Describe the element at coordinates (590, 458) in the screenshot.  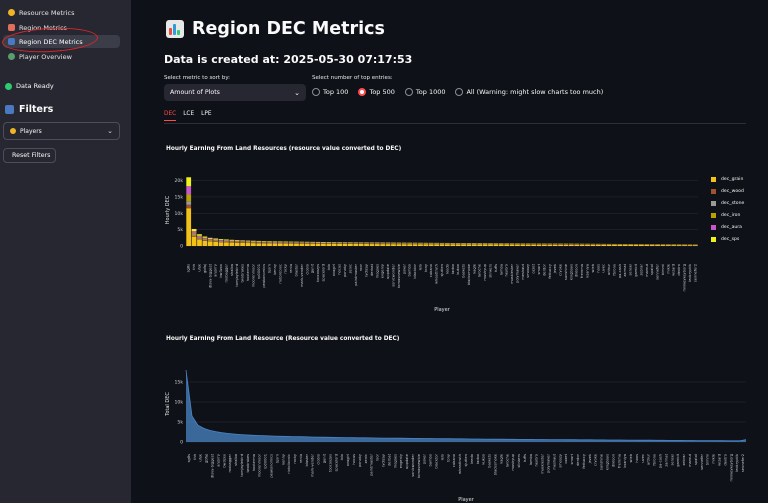
I see `x-tick-label: jezek` at that location.